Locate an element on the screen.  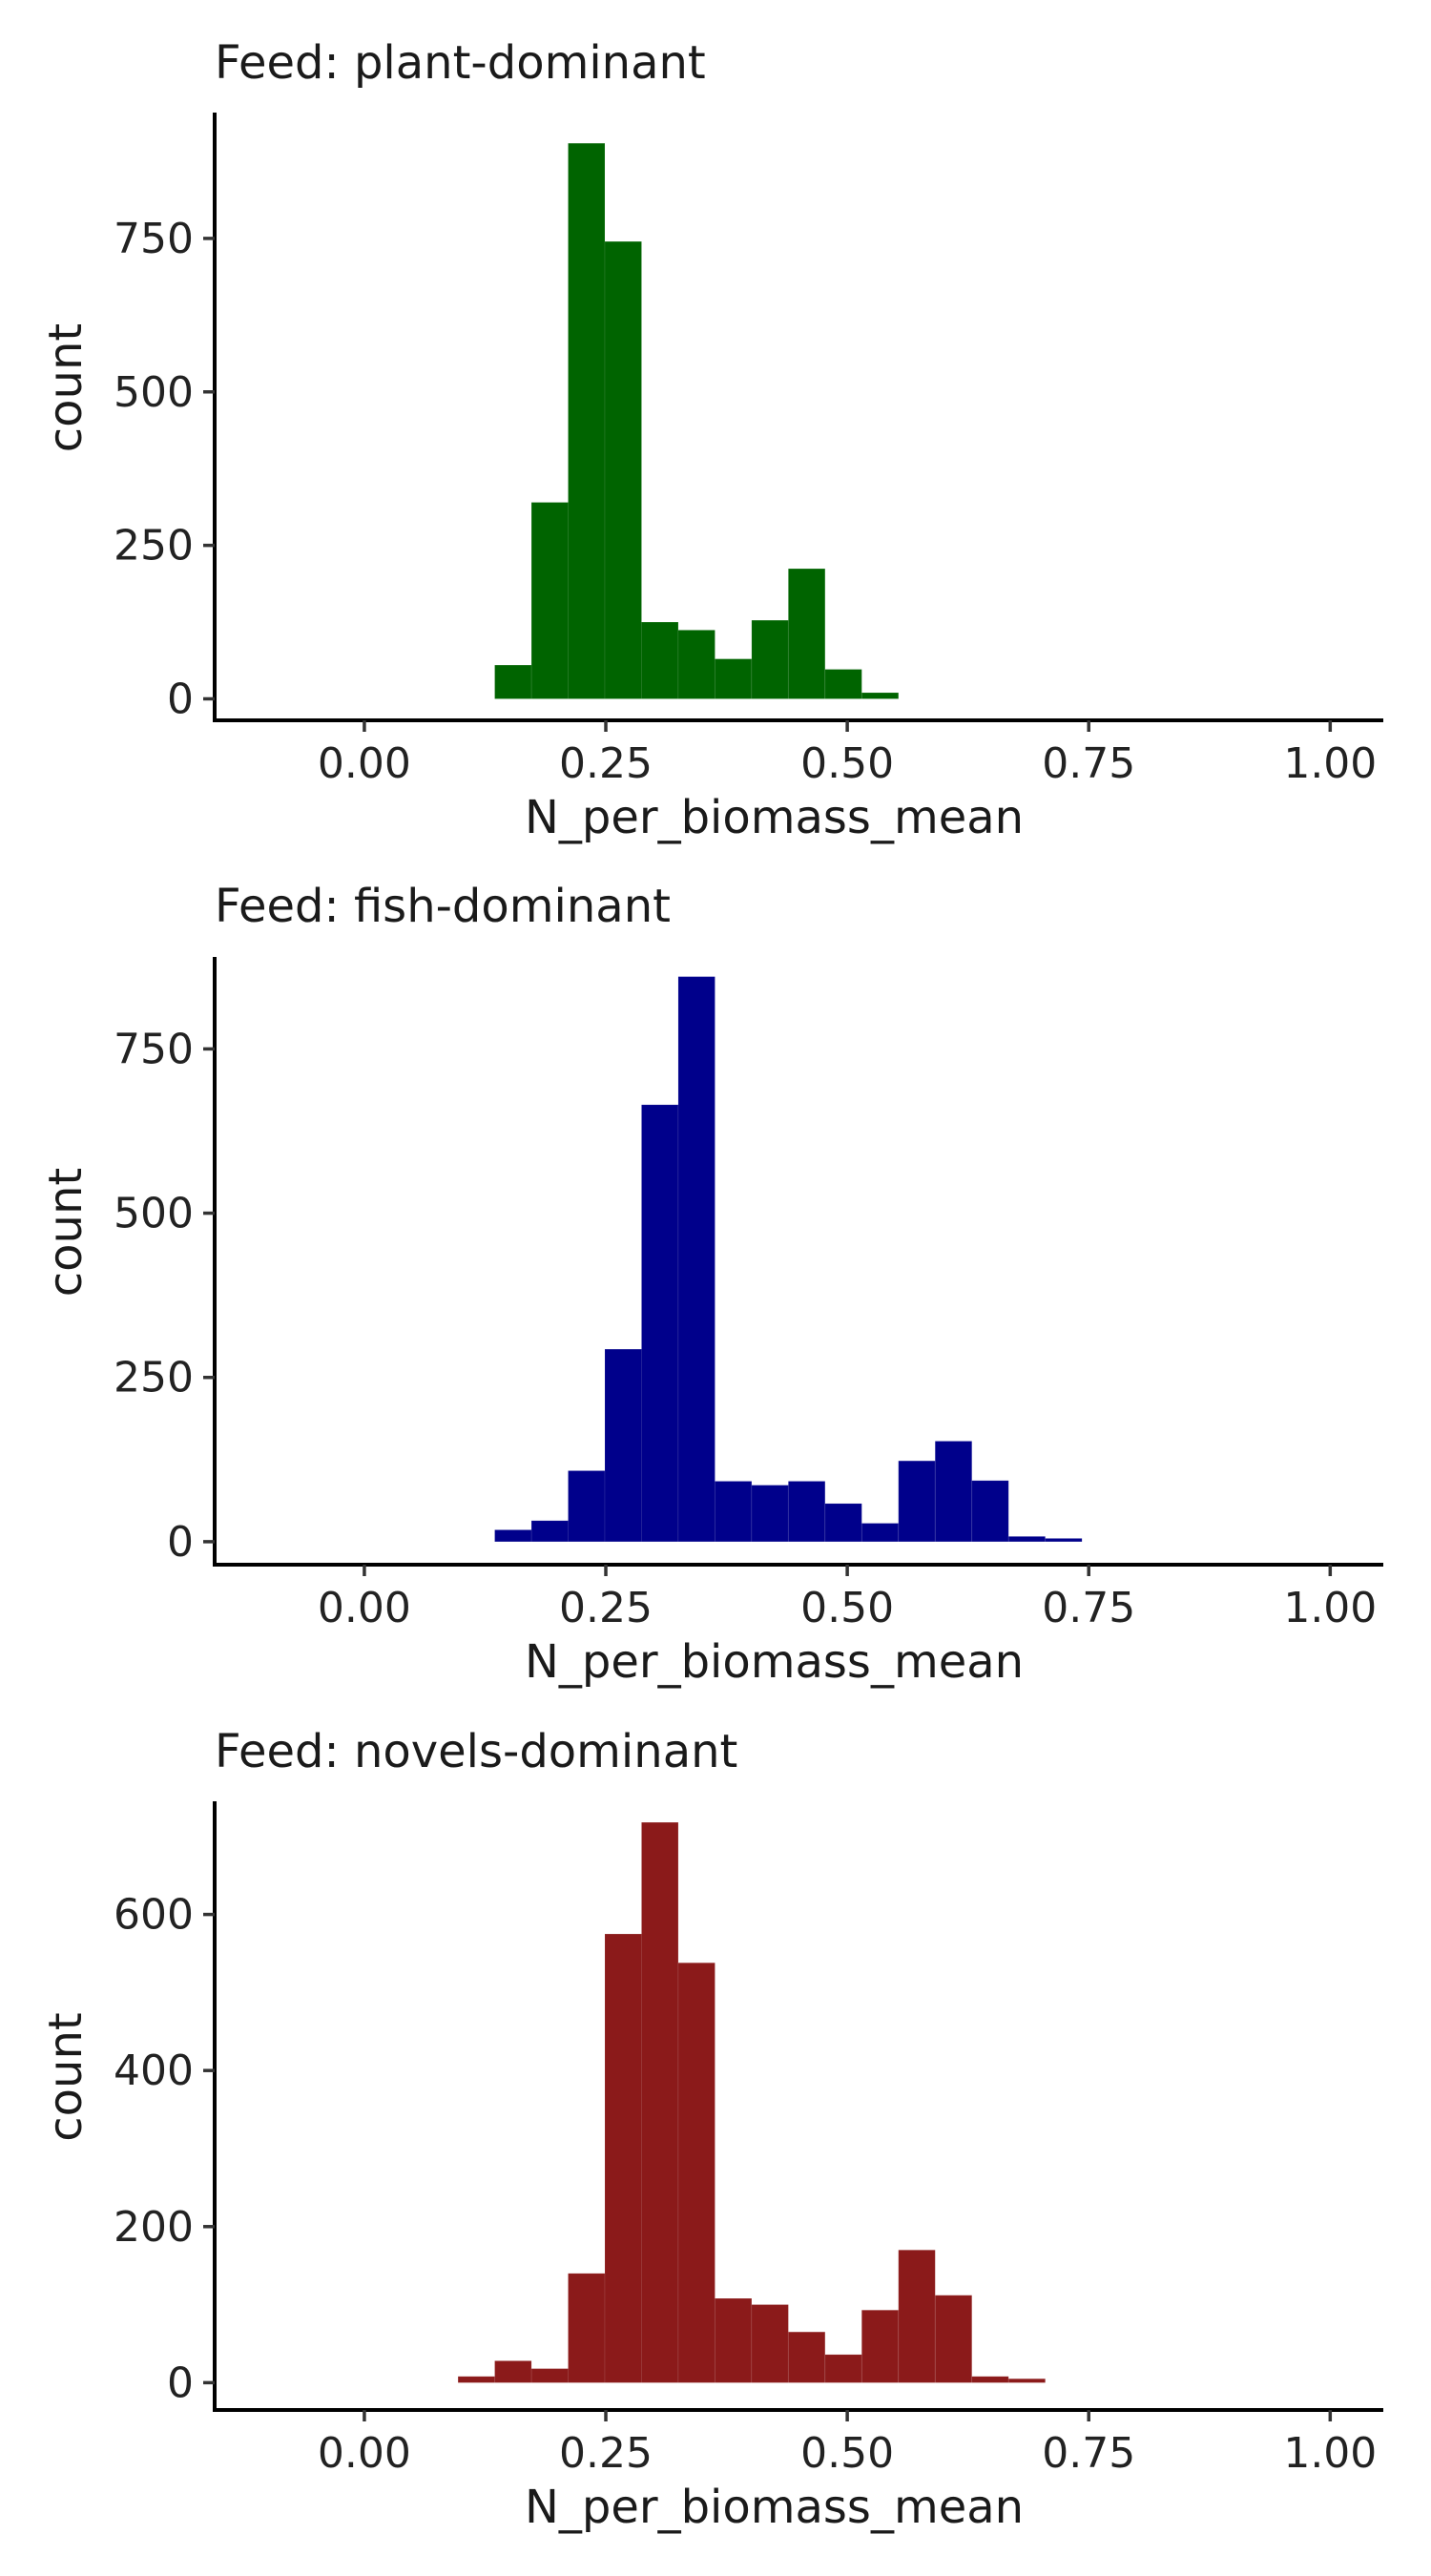
panel-title: Feed: fish-dominant is located at coordinates (443, 906).